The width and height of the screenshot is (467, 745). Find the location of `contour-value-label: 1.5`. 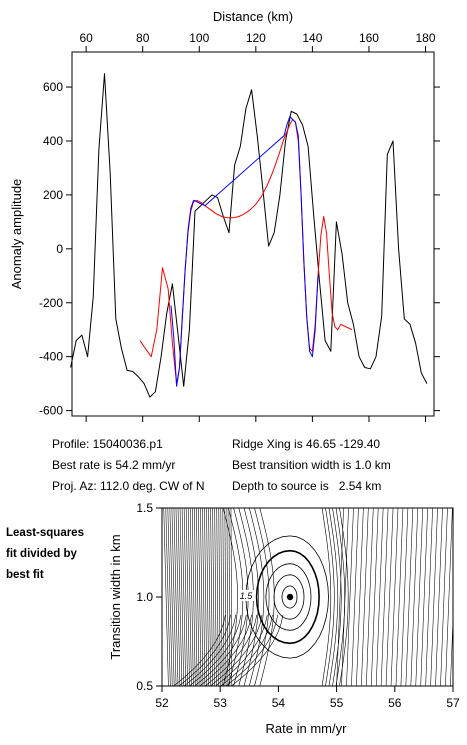

contour-value-label: 1.5 is located at coordinates (247, 596).